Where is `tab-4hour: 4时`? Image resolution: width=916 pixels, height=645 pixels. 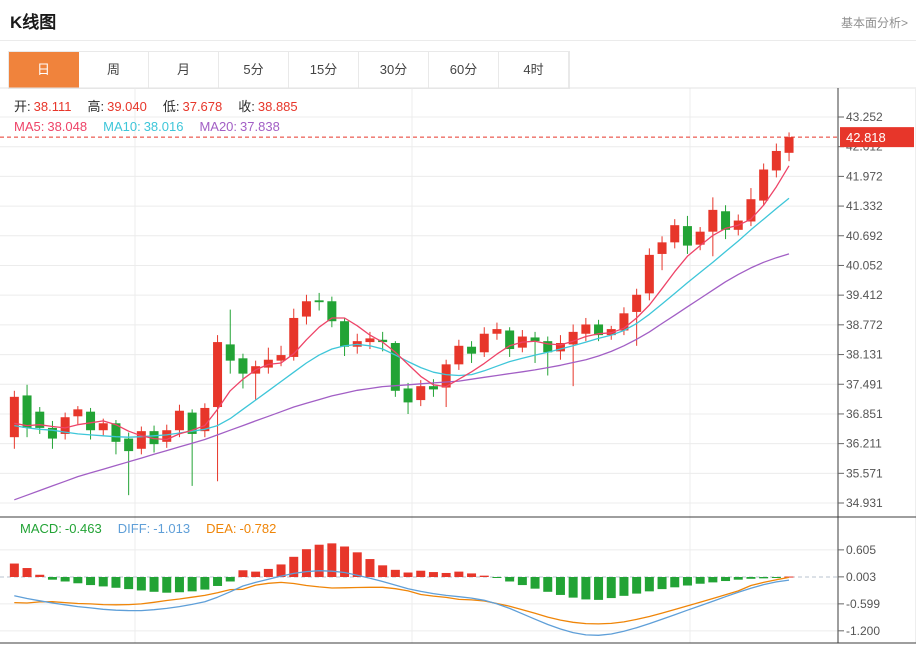 tab-4hour: 4时 is located at coordinates (534, 70).